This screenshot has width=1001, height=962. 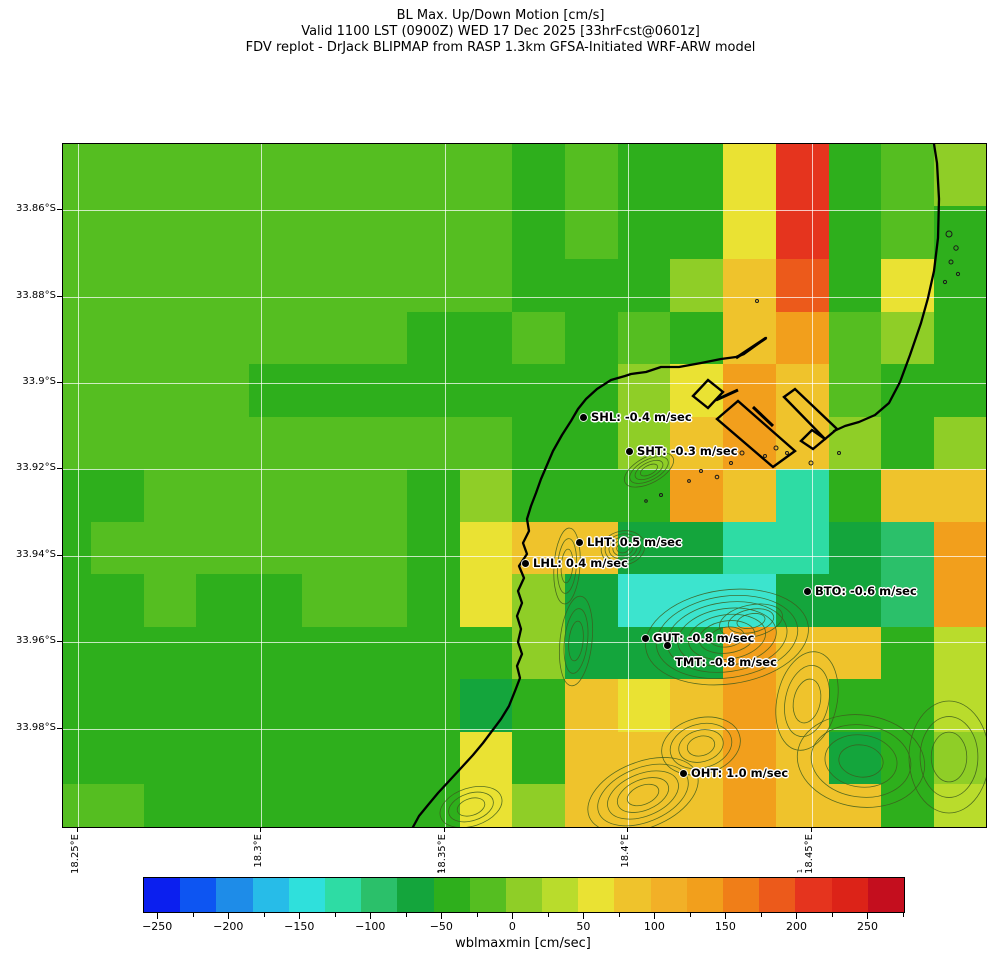 What do you see at coordinates (811, 829) in the screenshot?
I see `x-tick-mark` at bounding box center [811, 829].